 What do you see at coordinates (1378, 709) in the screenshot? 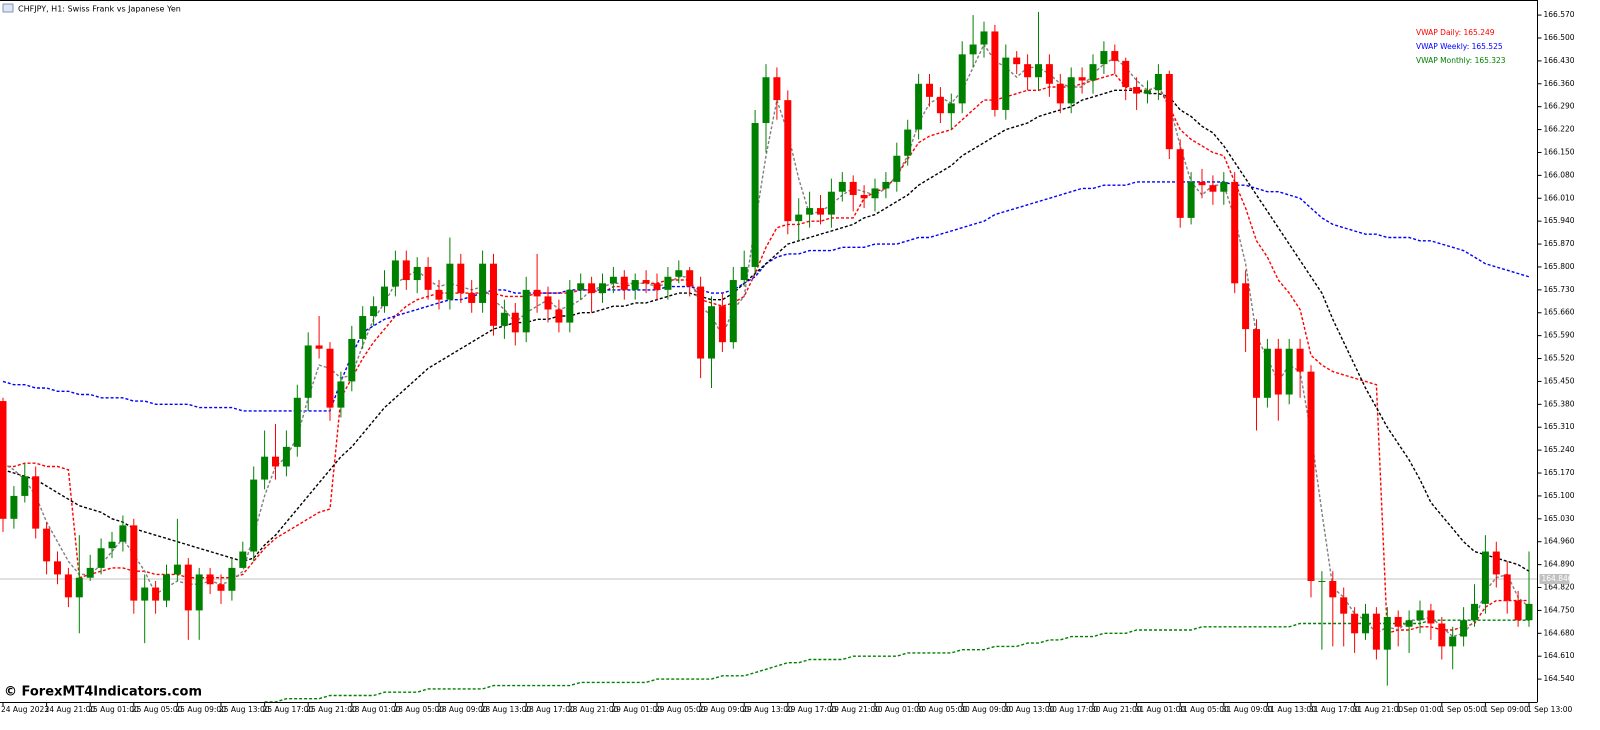
I see `x-tick-label: 31 Aug 21:00` at bounding box center [1378, 709].